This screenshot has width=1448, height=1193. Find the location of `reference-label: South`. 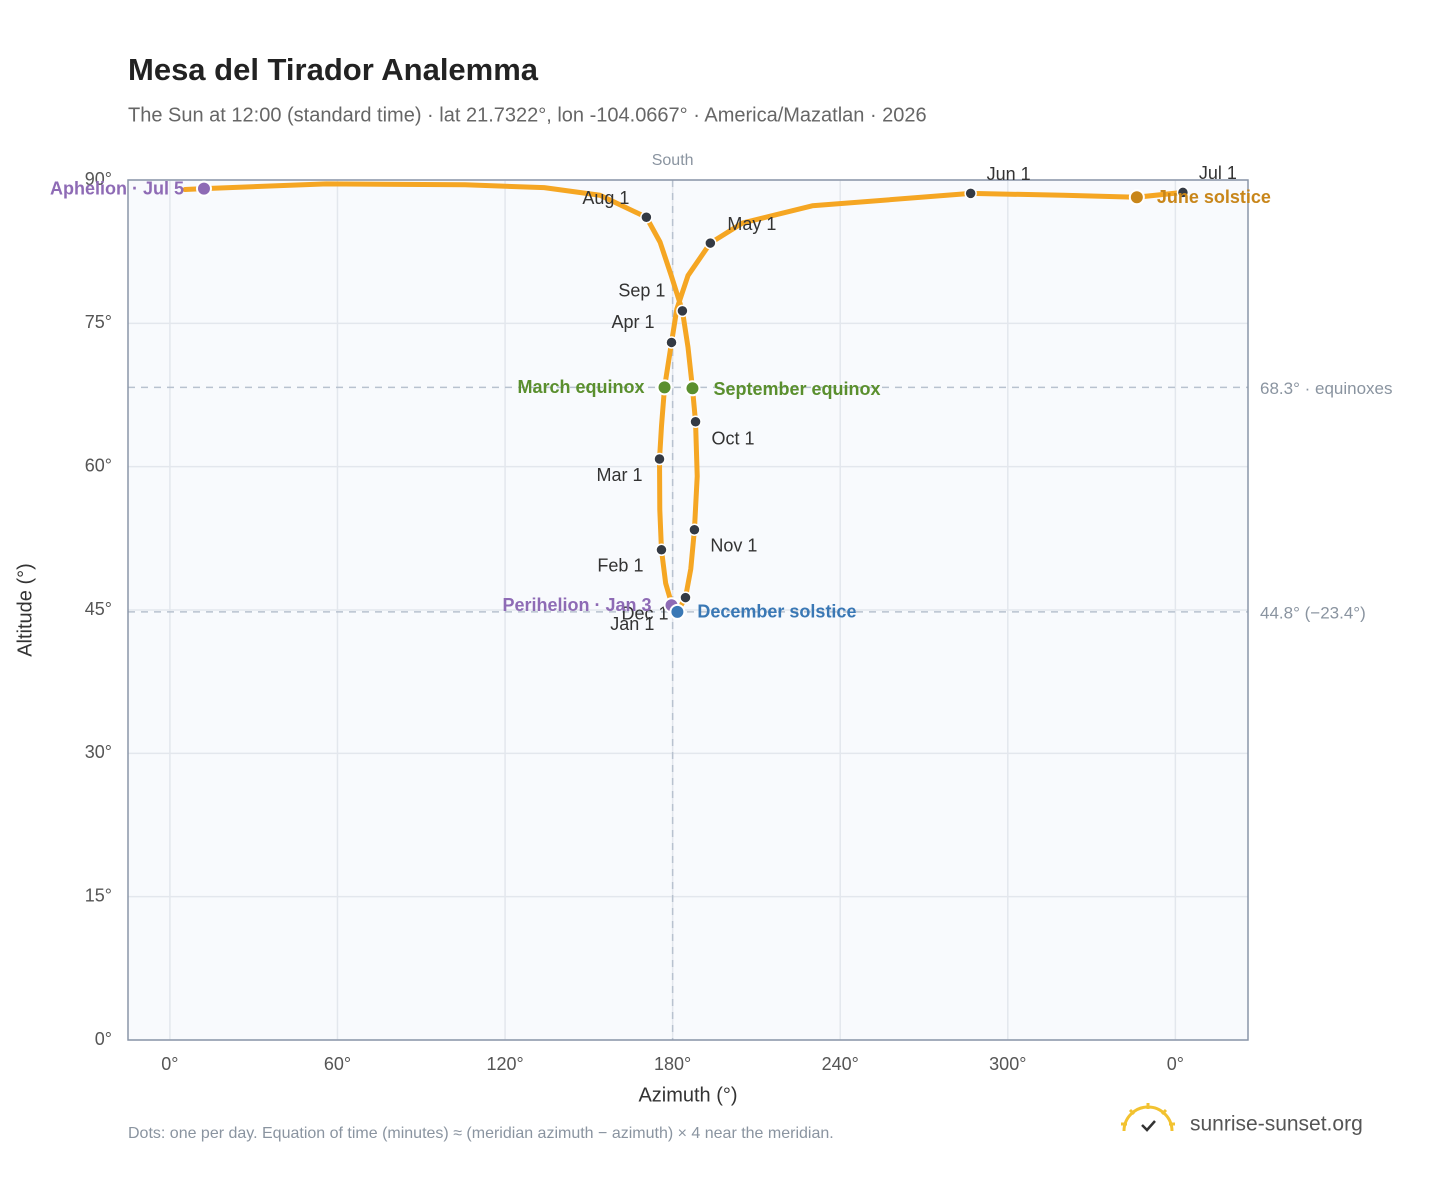

reference-label: South is located at coordinates (673, 160).